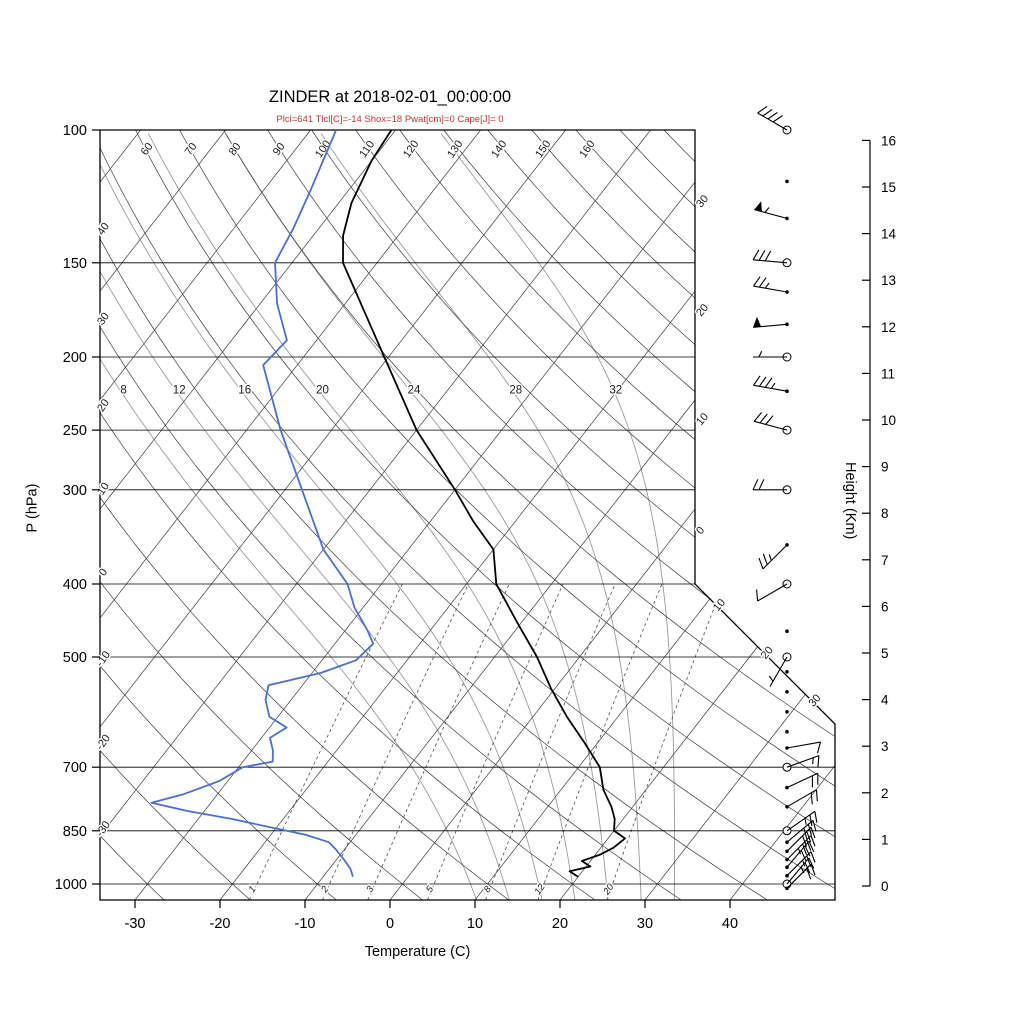 The width and height of the screenshot is (1024, 1024). I want to click on svg-text: 100, so click(75, 131).